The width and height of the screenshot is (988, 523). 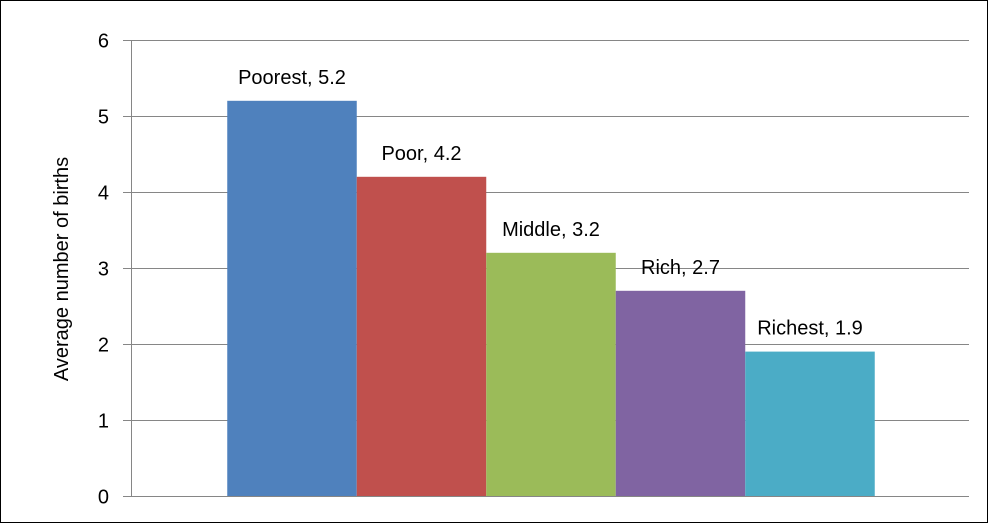 What do you see at coordinates (810, 423) in the screenshot?
I see `bar-richest` at bounding box center [810, 423].